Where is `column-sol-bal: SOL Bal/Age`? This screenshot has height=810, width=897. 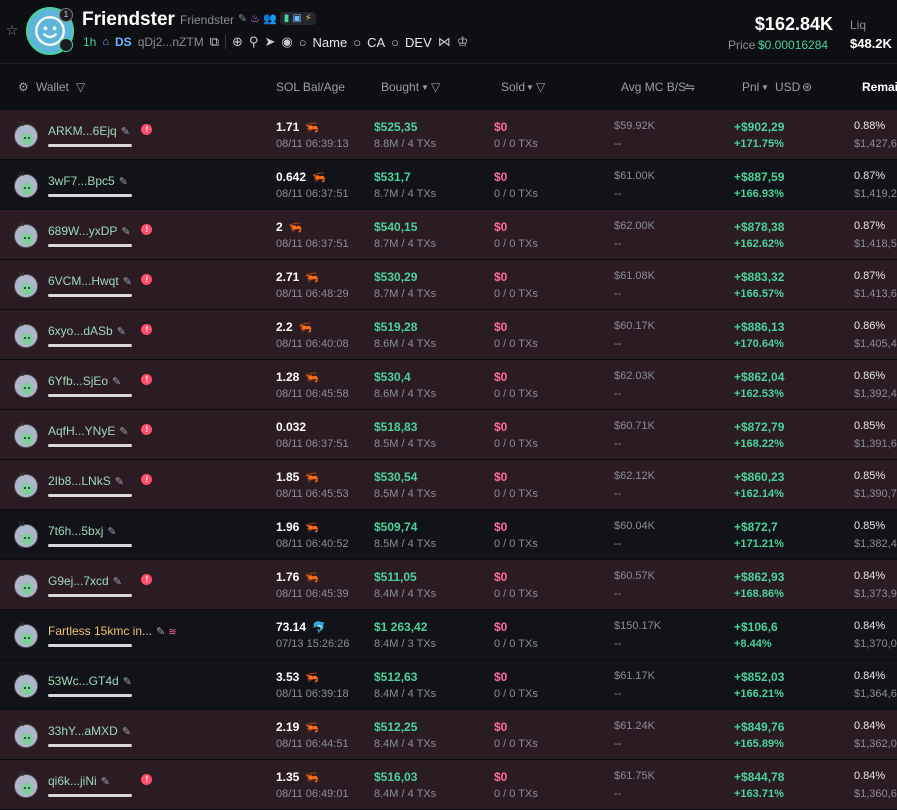
column-sol-bal: SOL Bal/Age is located at coordinates (310, 87).